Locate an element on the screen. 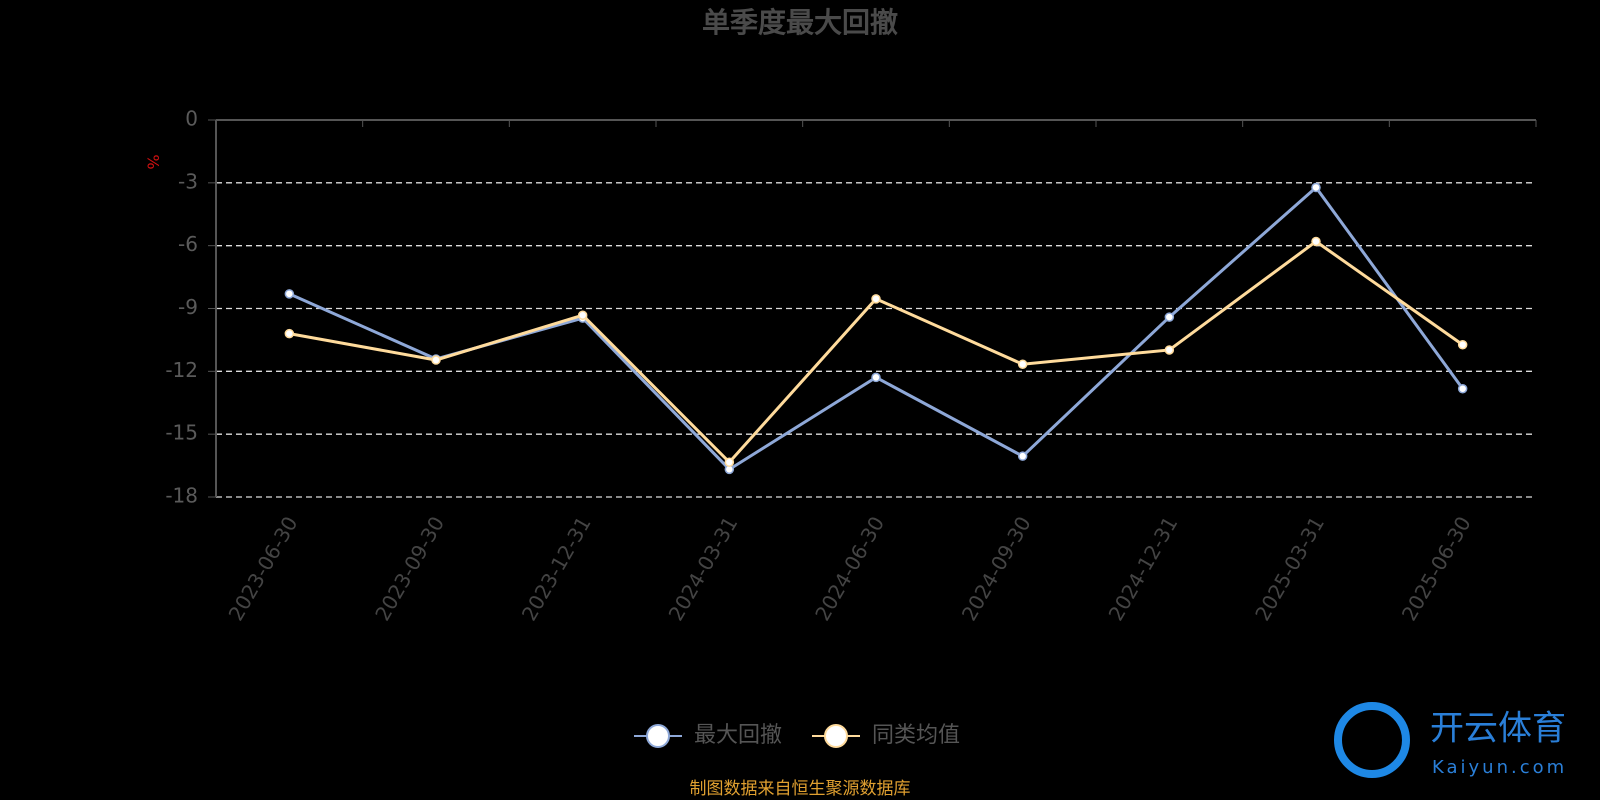 This screenshot has height=800, width=1600. y-tick-label: -6 is located at coordinates (188, 244).